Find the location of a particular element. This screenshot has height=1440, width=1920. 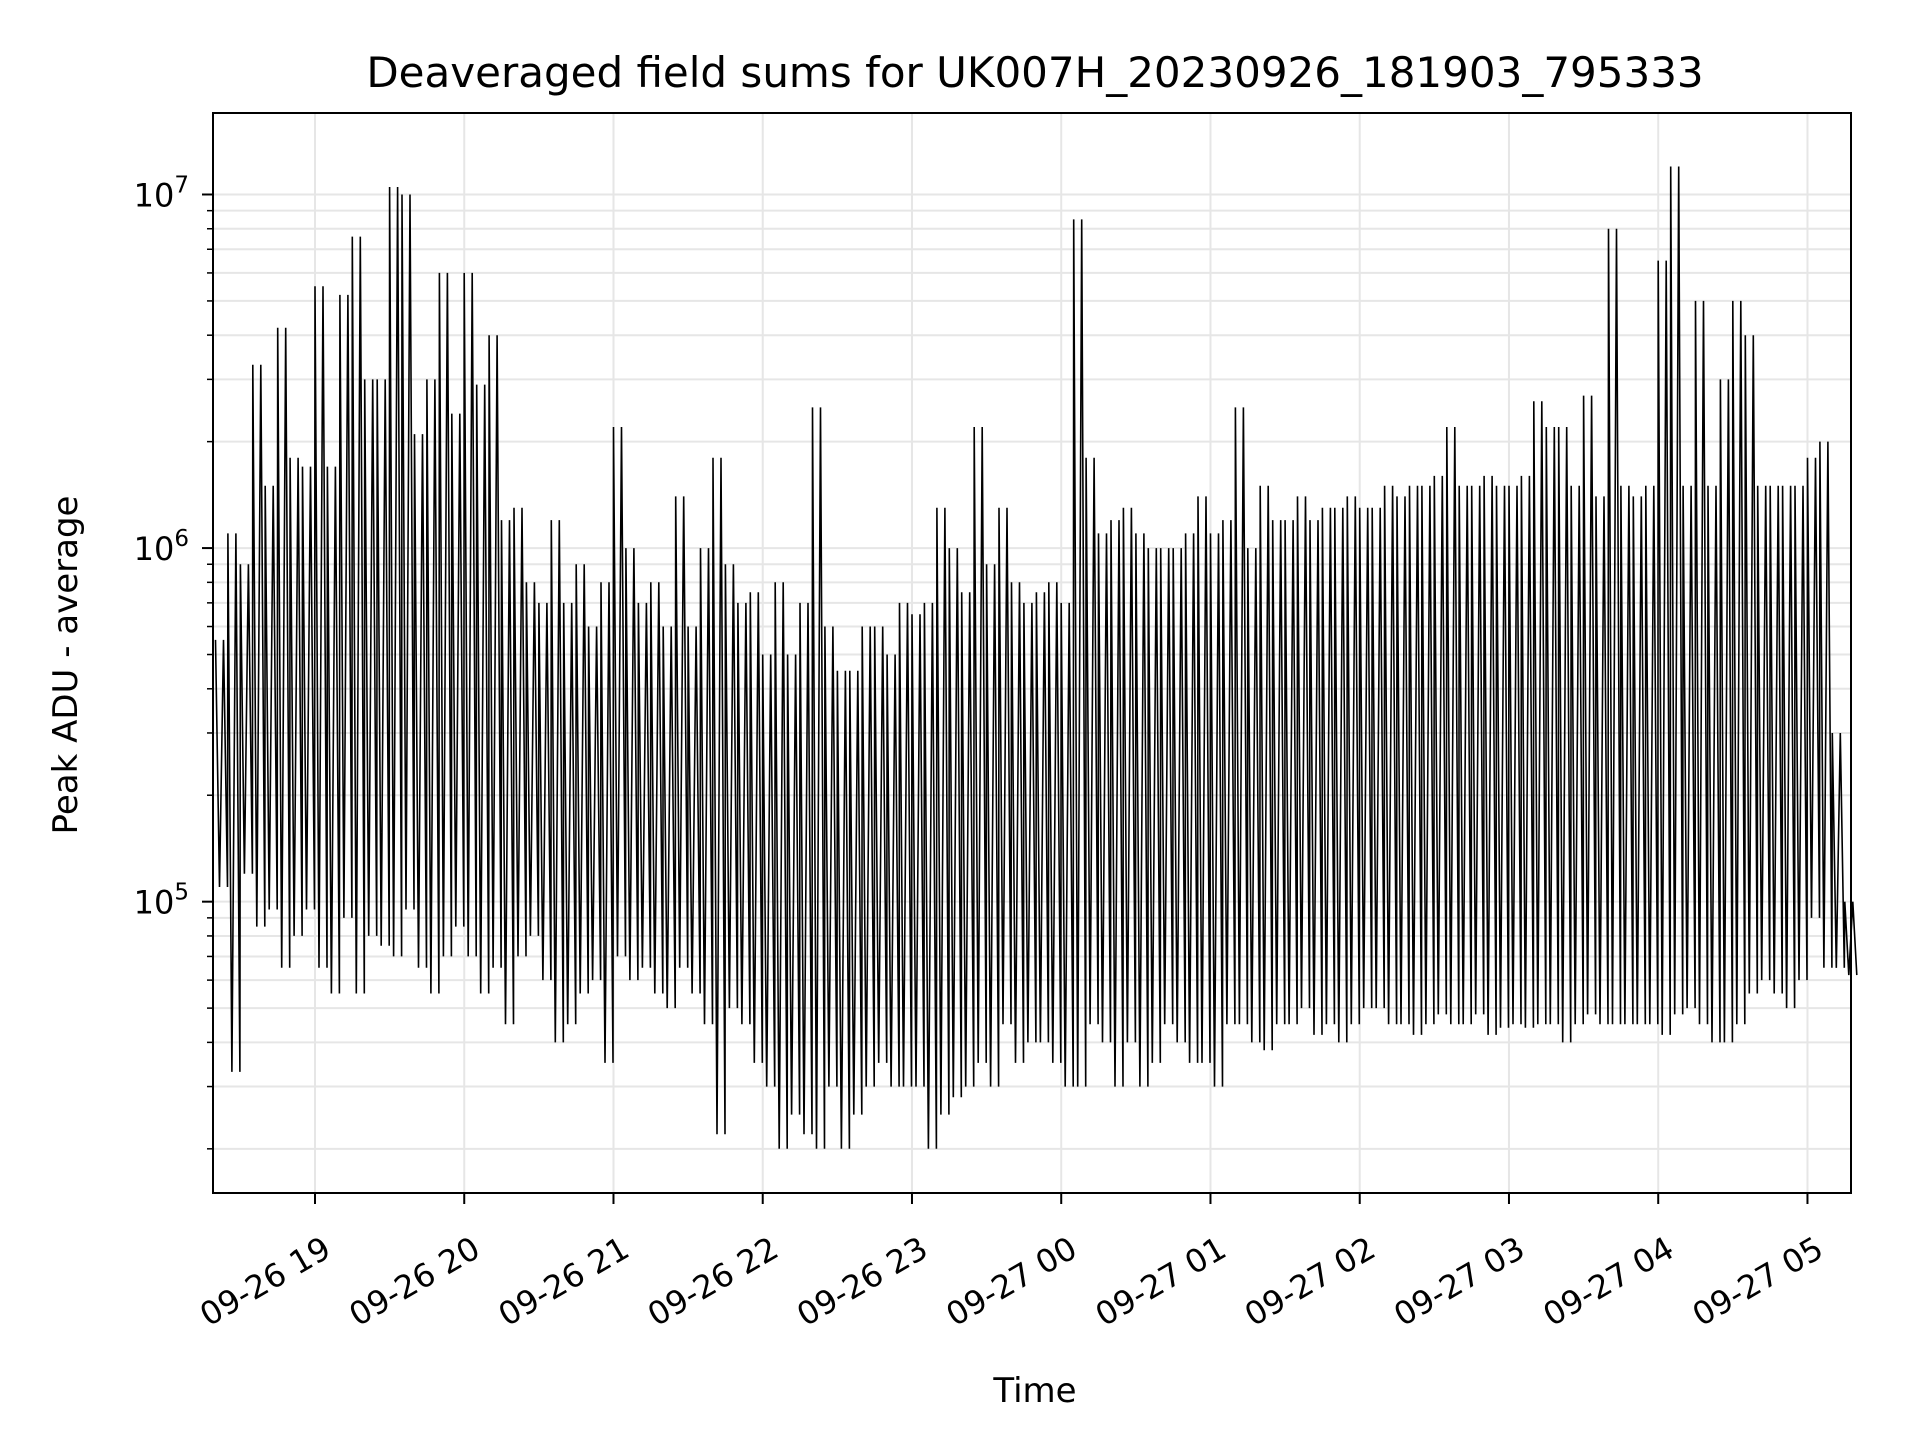

y-axis-label: Peak ADU - average is located at coordinates (66, 665).